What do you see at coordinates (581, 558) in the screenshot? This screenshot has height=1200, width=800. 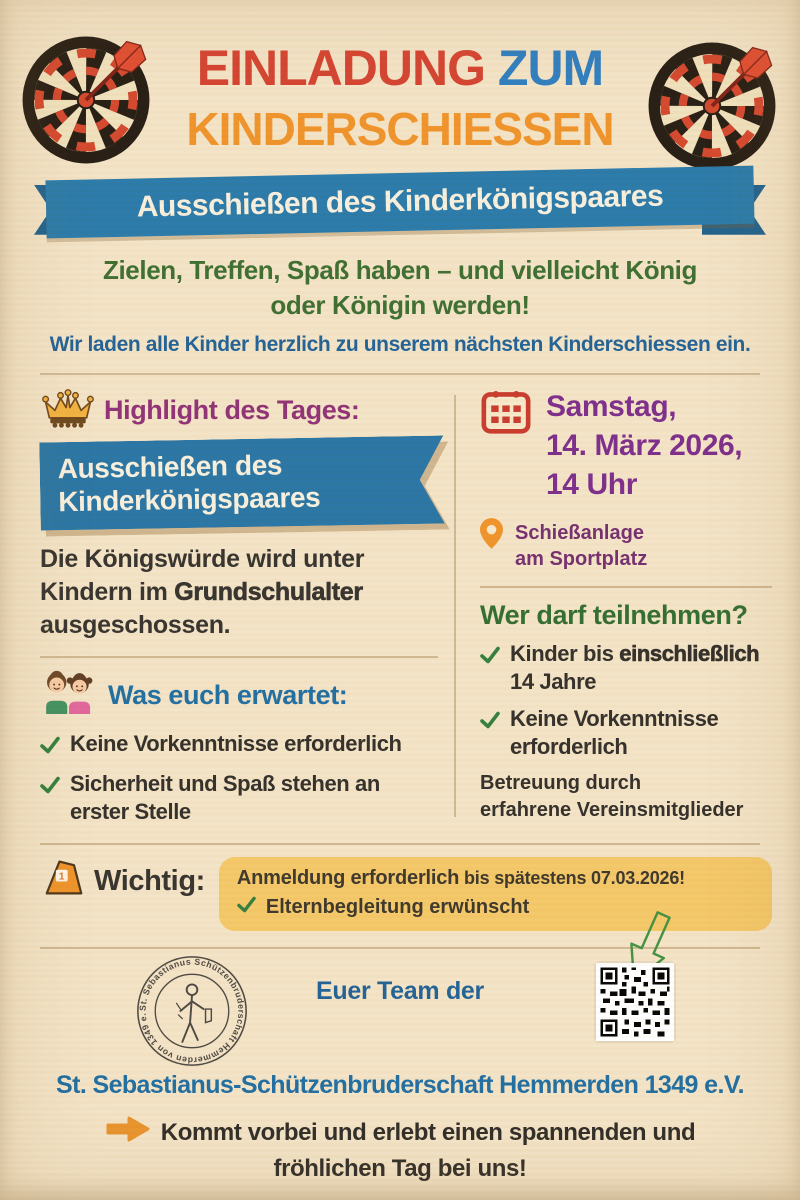 I see `event-location-line2: am Sportplatz` at bounding box center [581, 558].